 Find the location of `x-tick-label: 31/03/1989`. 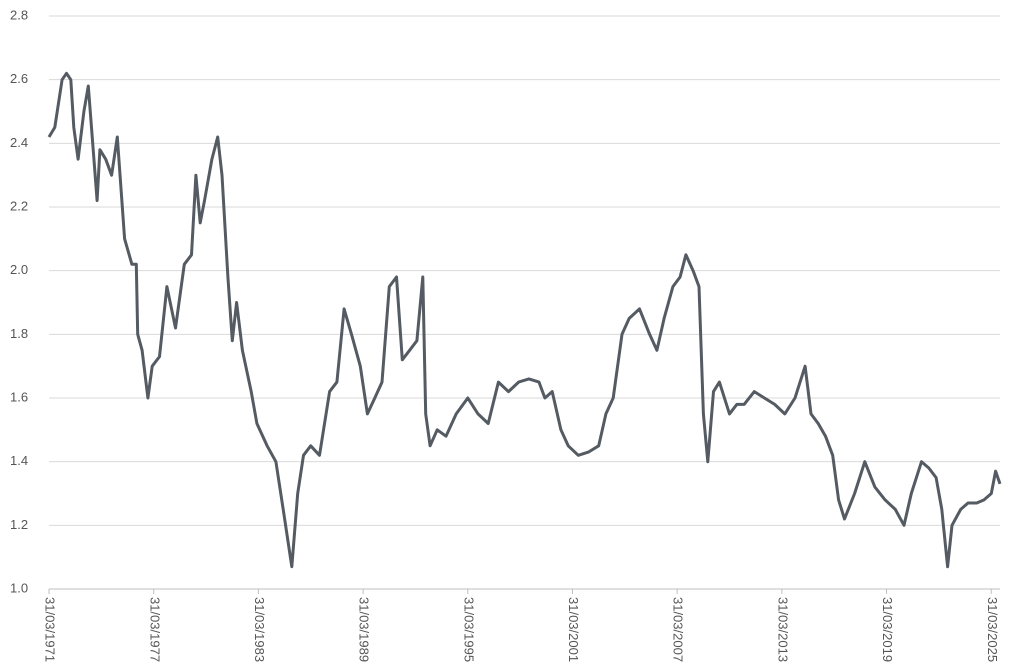

x-tick-label: 31/03/1989 is located at coordinates (364, 629).